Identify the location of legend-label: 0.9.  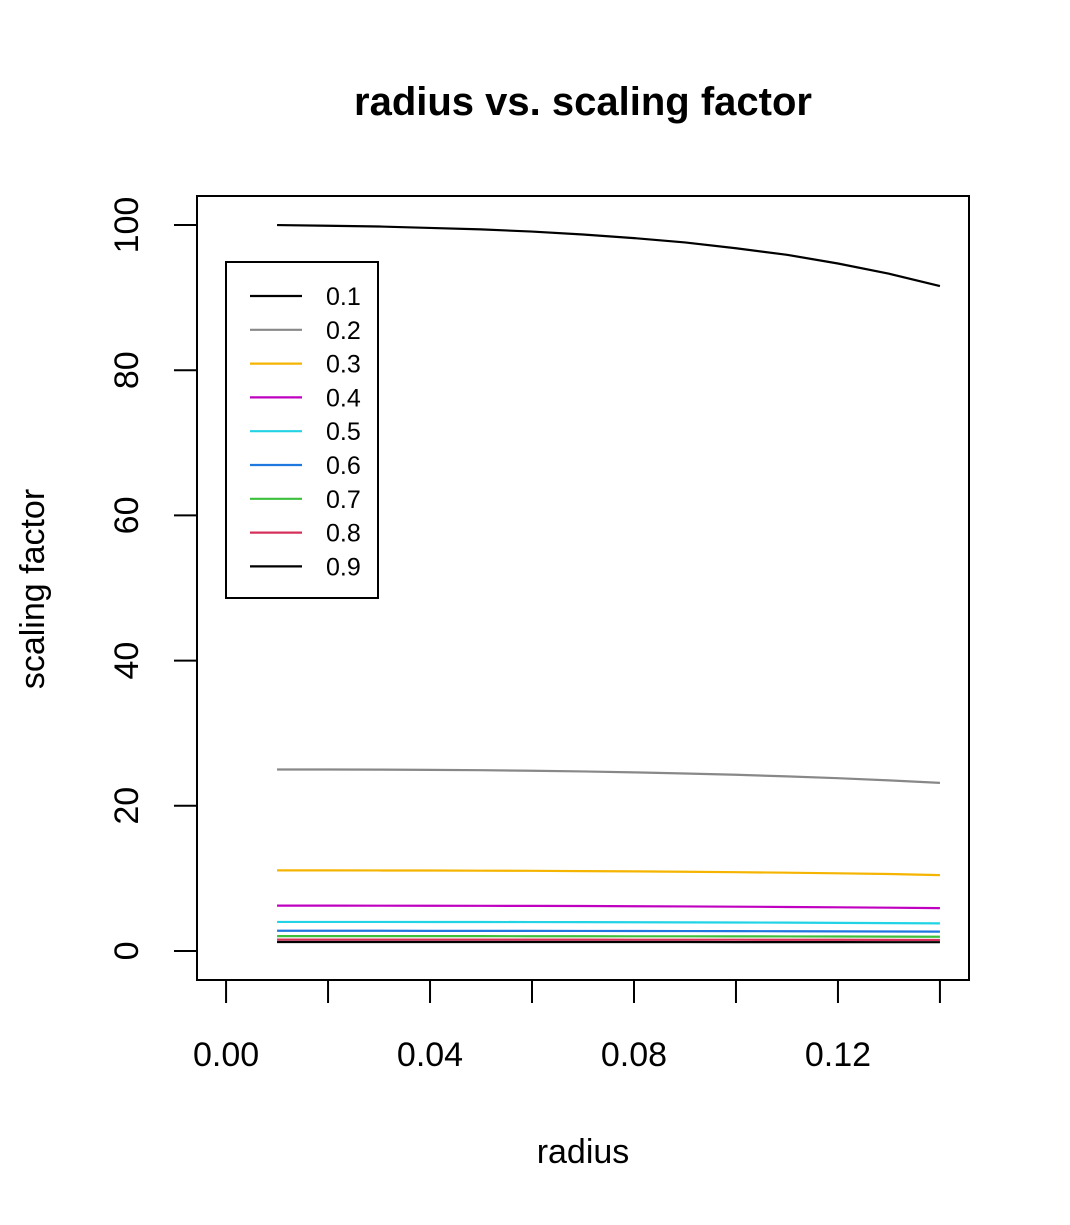
(343, 567).